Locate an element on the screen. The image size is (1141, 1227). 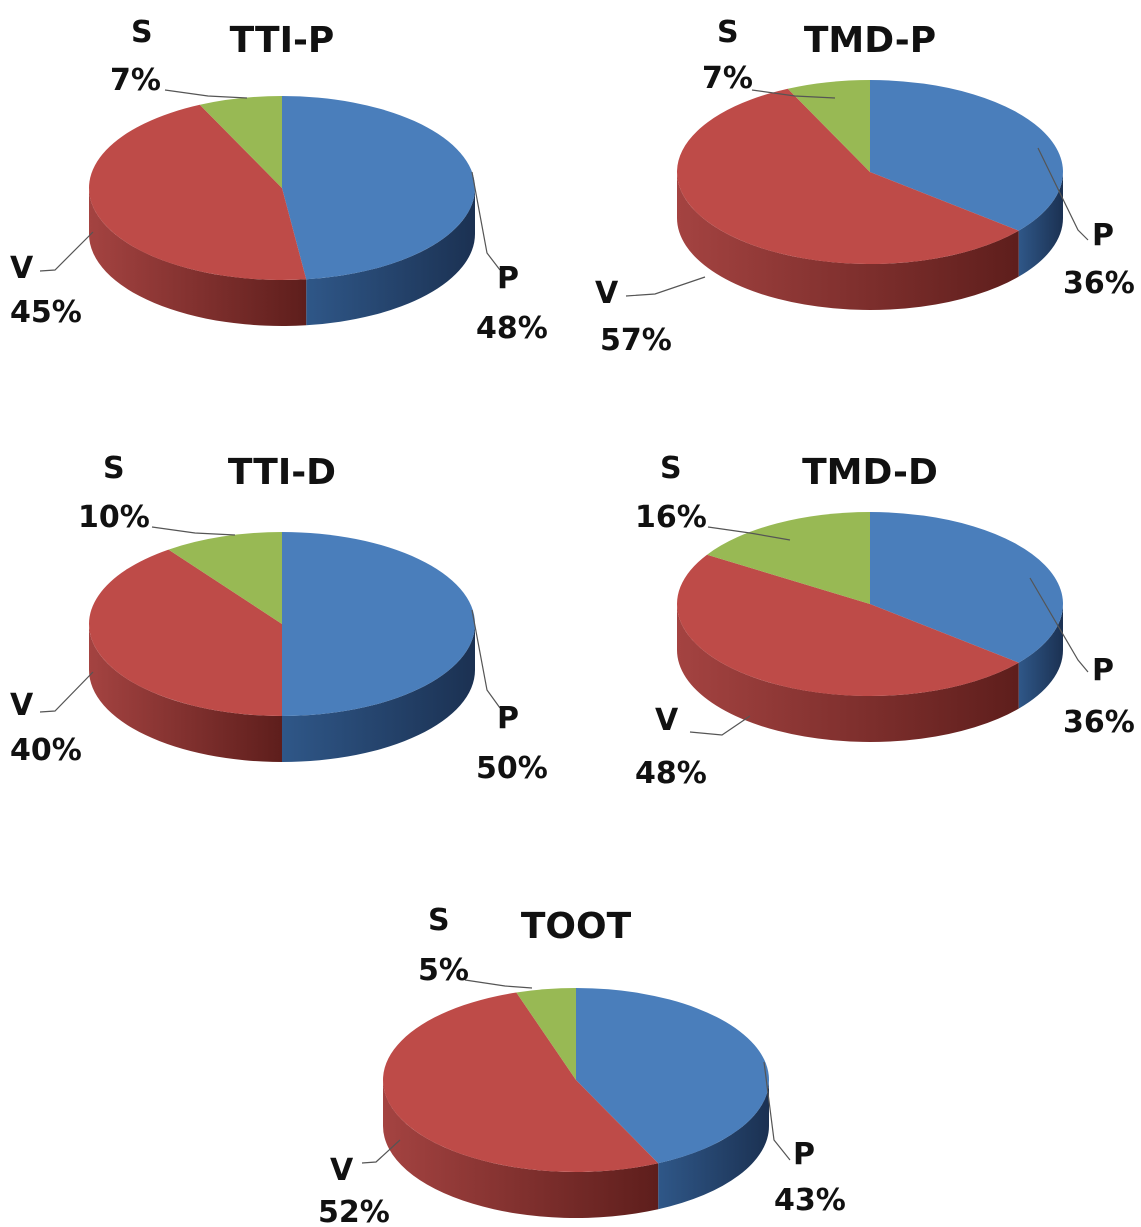
chart-title: TTI-D is located at coordinates (282, 472).